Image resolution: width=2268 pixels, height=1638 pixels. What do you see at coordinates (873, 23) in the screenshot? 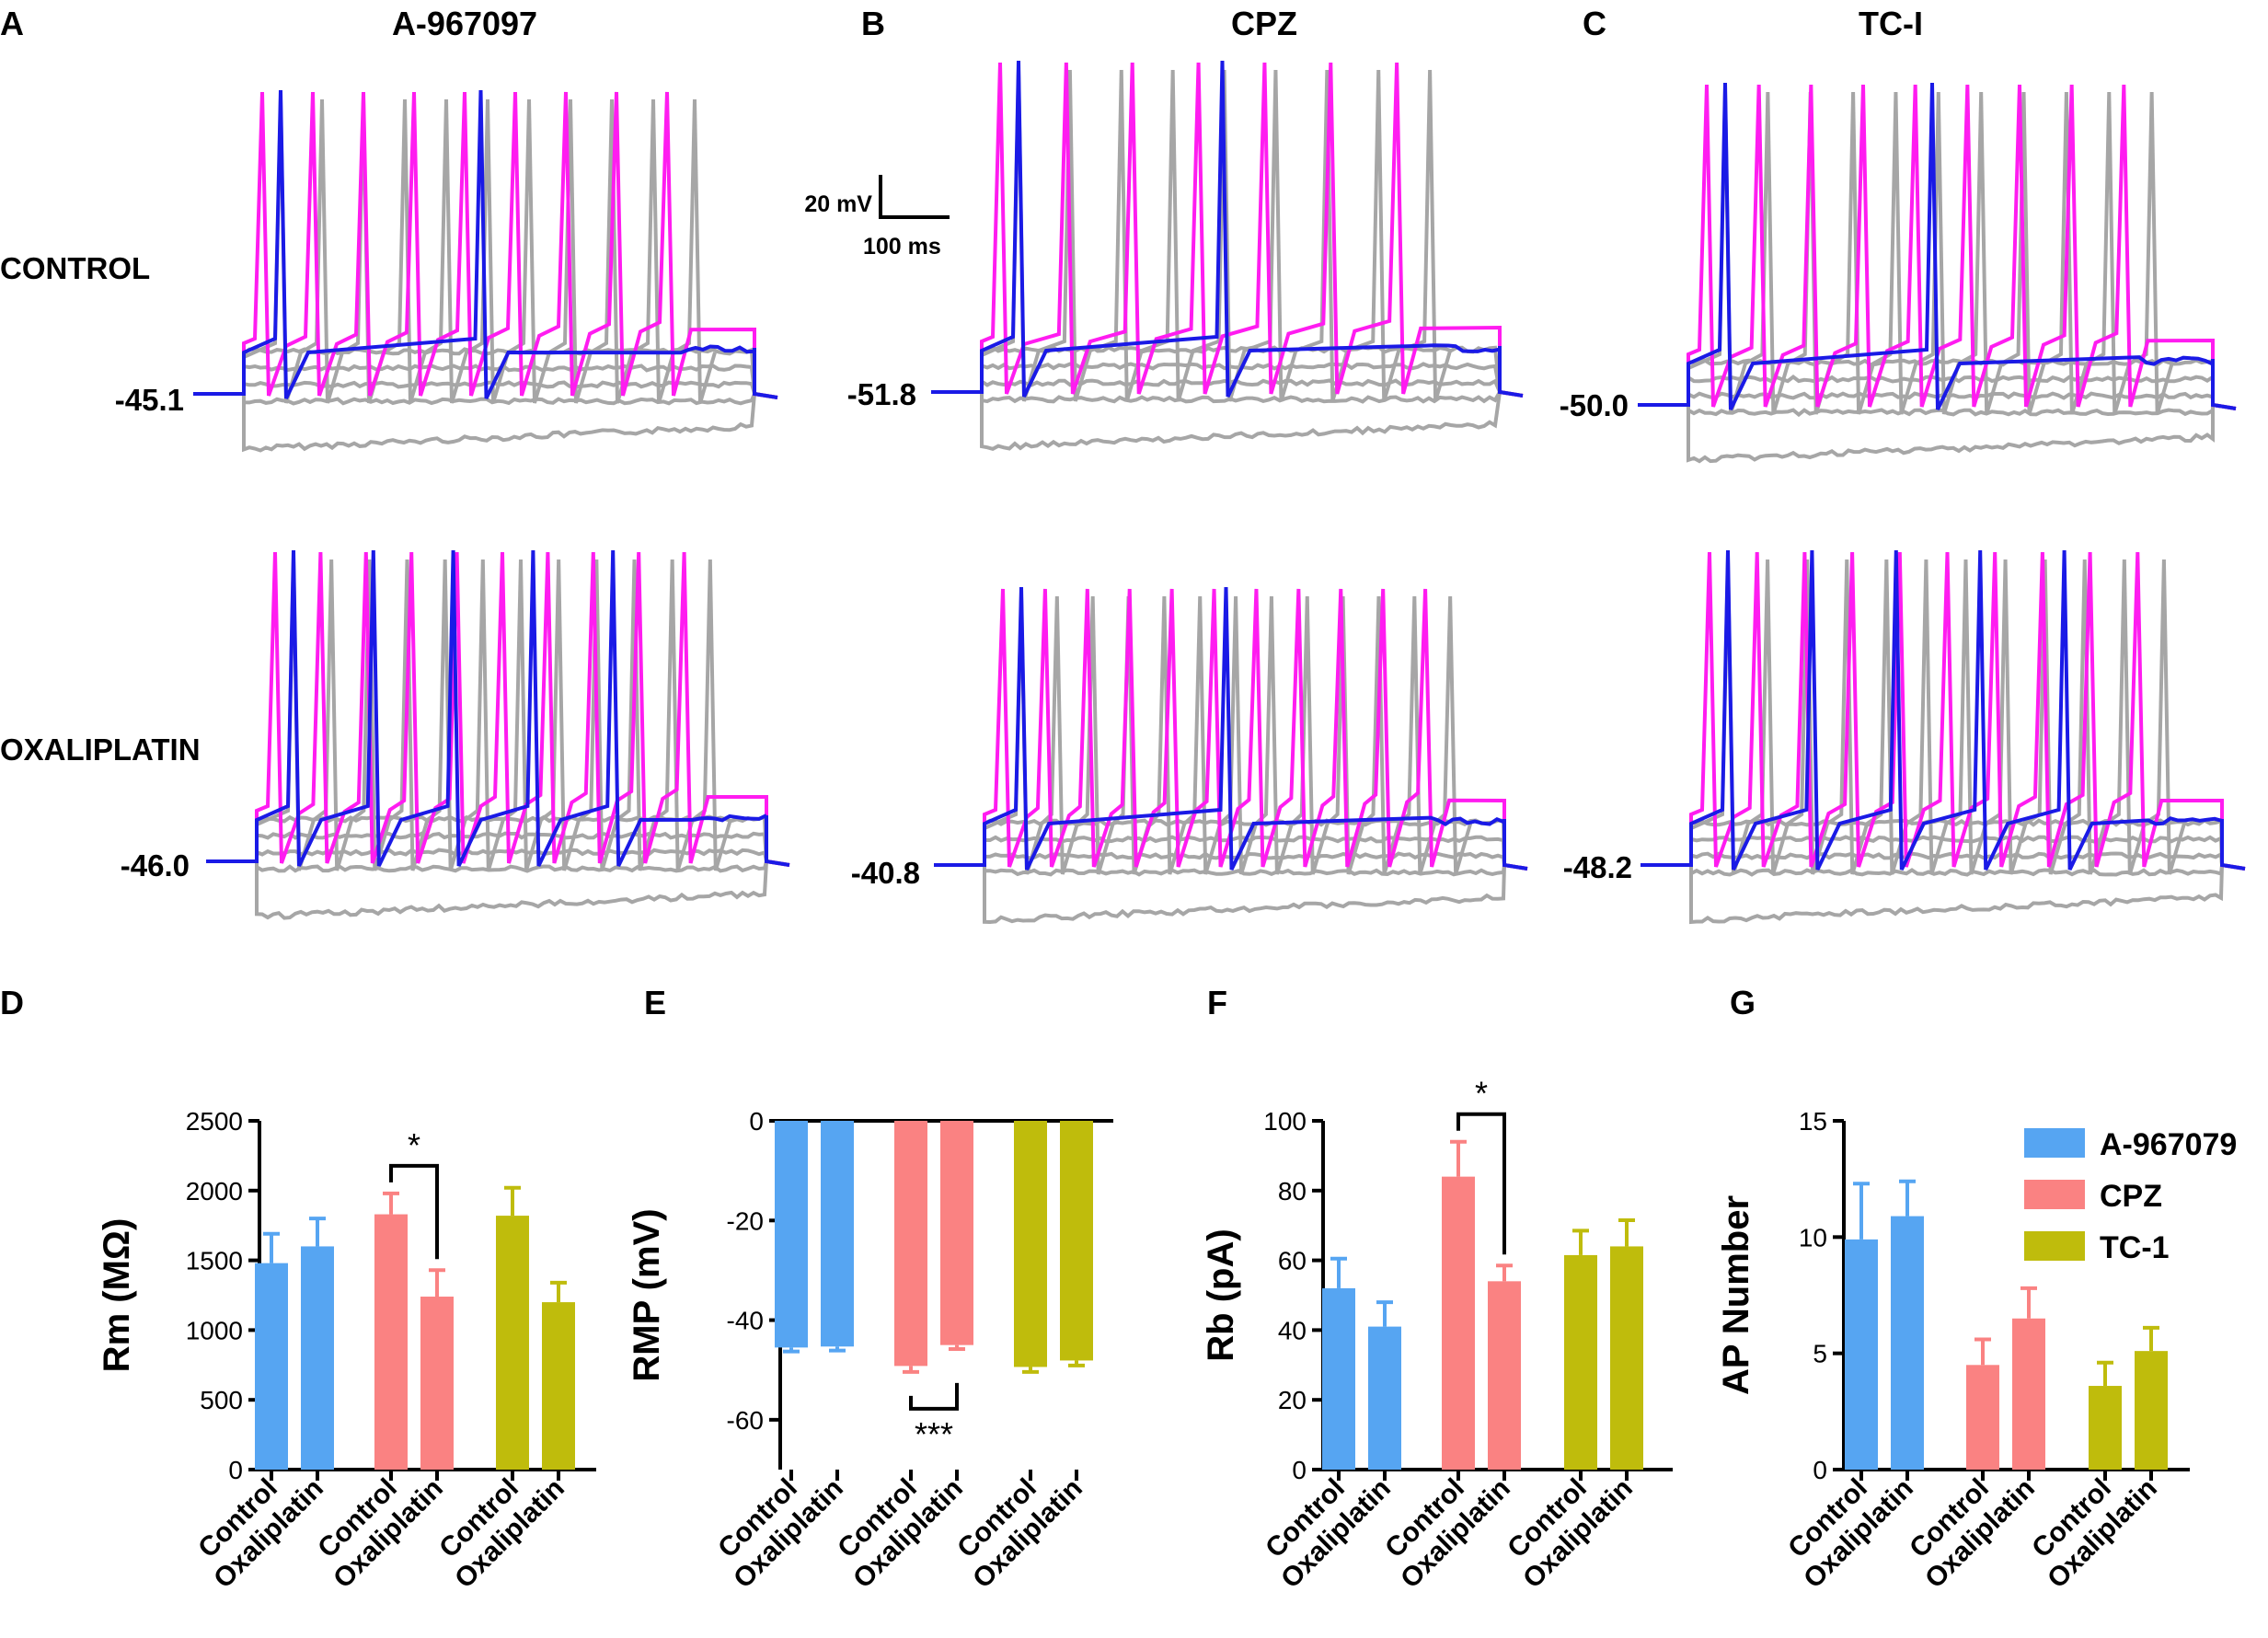
I see `panel-letter-b: B` at bounding box center [873, 23].